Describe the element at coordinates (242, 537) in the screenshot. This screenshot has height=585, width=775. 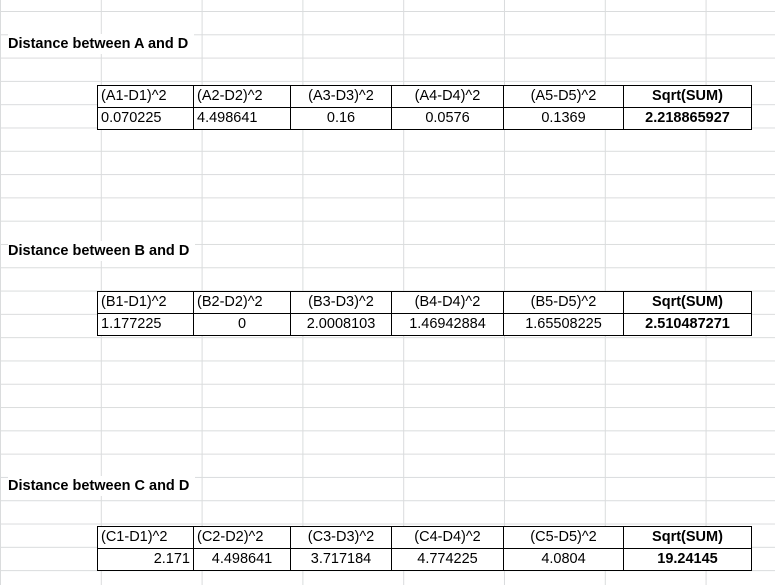
I see `header-cell: (C2-D2)^2` at that location.